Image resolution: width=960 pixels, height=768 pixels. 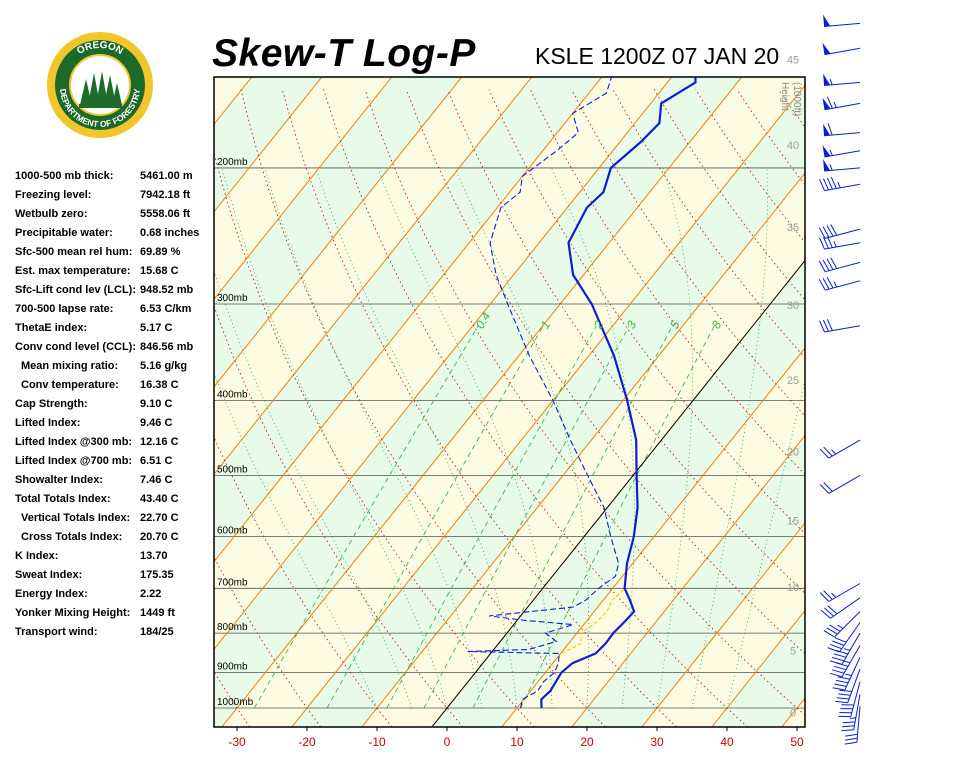 I want to click on index-value: 7.46 C, so click(x=156, y=480).